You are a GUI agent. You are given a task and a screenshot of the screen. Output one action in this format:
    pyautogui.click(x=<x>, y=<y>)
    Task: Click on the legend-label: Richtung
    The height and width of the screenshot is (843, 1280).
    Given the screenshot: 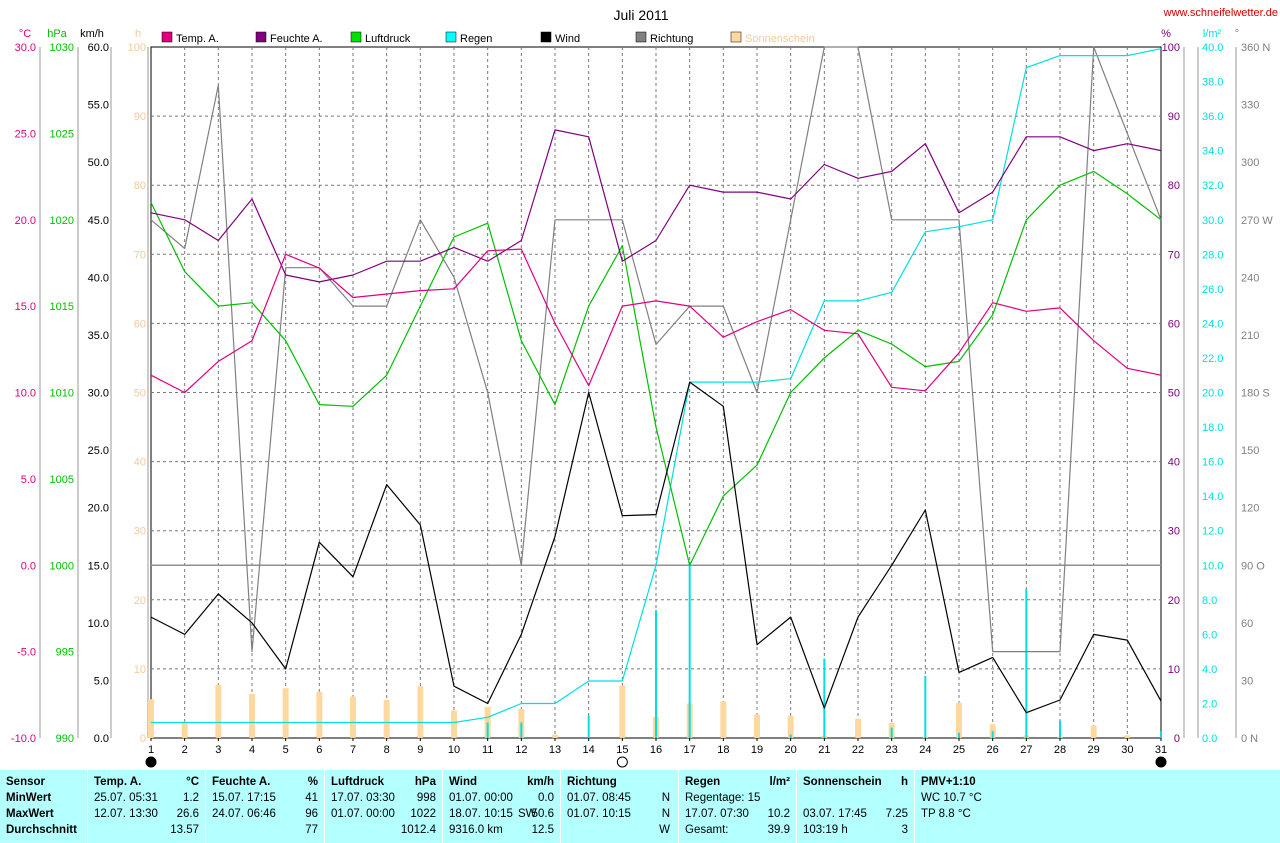 What is the action you would take?
    pyautogui.click(x=671, y=39)
    